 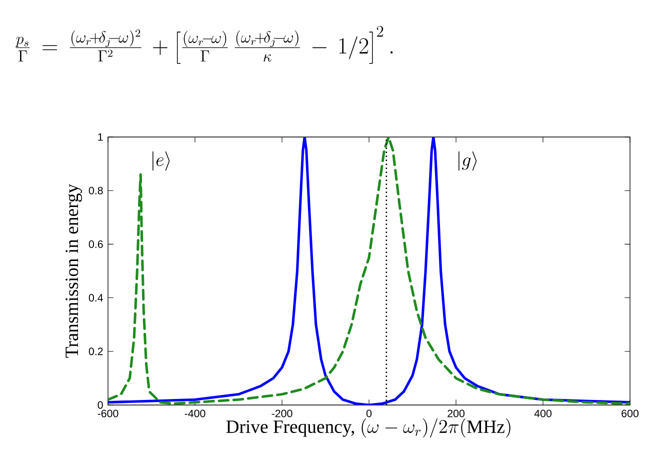 I want to click on x-tick-label: 0, so click(x=369, y=414).